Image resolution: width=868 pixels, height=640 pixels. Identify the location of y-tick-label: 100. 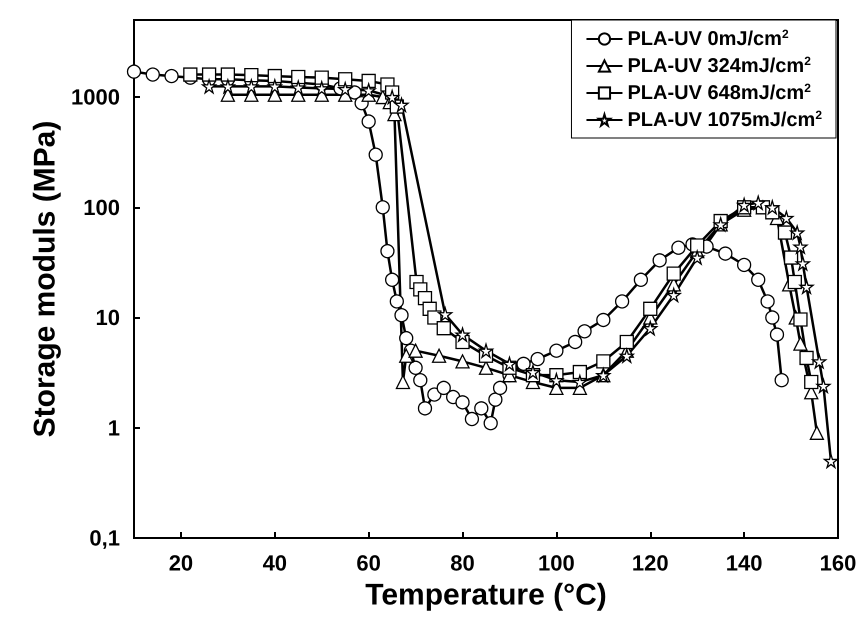
(101, 207).